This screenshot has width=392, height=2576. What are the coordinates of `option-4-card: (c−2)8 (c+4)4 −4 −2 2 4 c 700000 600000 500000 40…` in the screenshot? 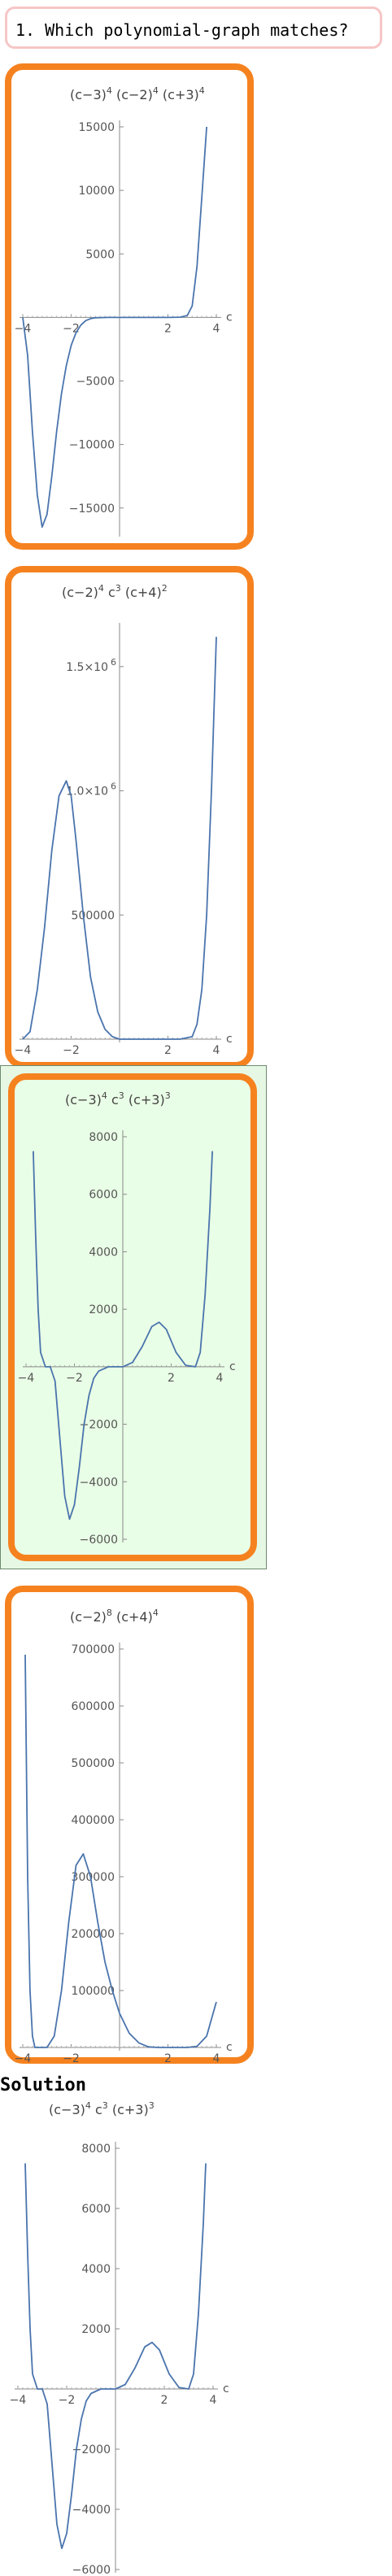 It's located at (129, 1826).